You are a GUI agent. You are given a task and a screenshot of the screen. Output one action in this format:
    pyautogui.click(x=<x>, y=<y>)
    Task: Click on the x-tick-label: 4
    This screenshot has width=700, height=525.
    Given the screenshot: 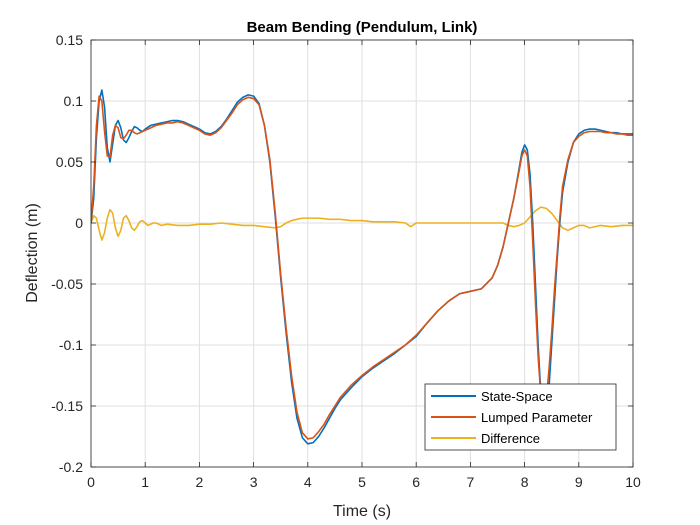 What is the action you would take?
    pyautogui.click(x=308, y=482)
    